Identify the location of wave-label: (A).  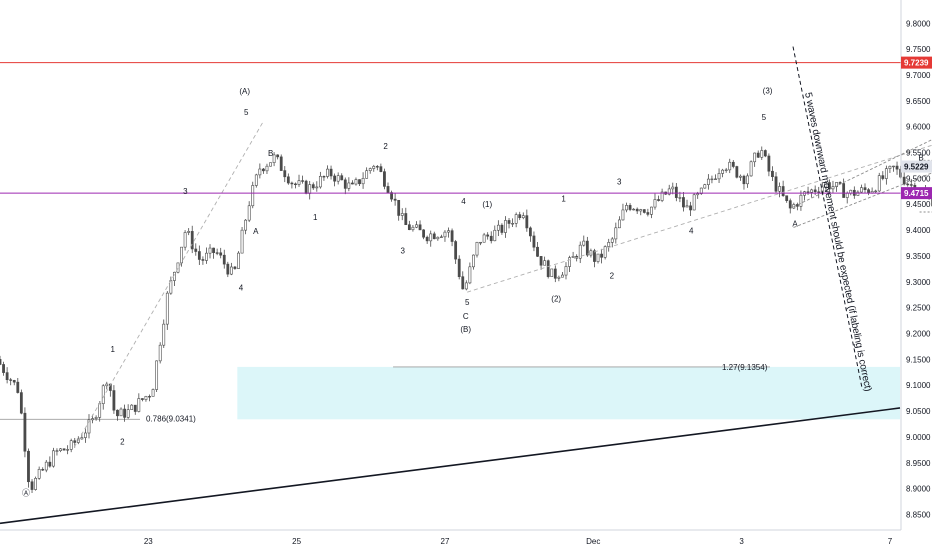
(244, 91).